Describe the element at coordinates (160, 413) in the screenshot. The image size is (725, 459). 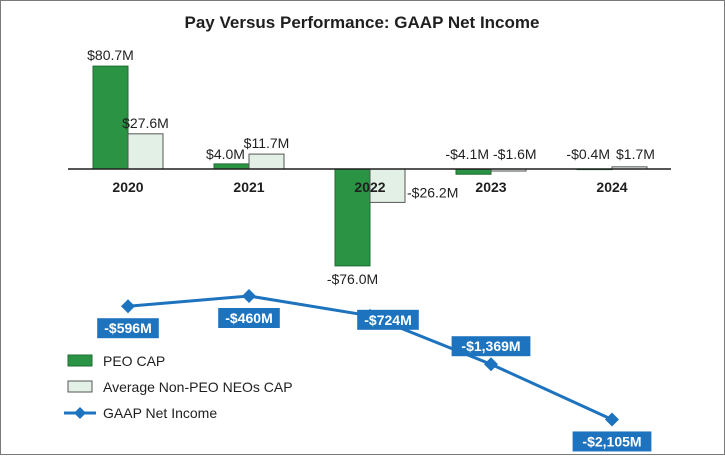
I see `legend-net-income-label: GAAP Net Income` at that location.